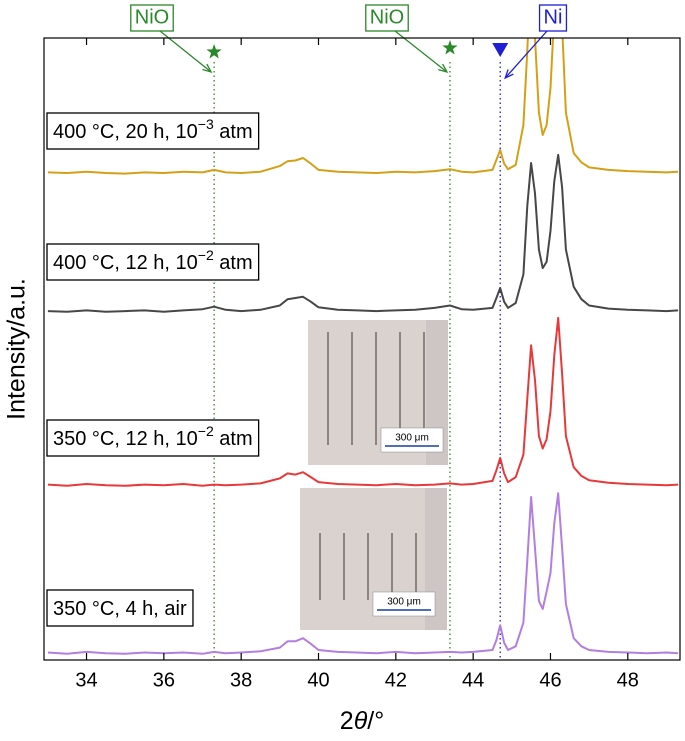  I want to click on series-label: 400 °C, 20 h, 10−3 atm, so click(153, 131).